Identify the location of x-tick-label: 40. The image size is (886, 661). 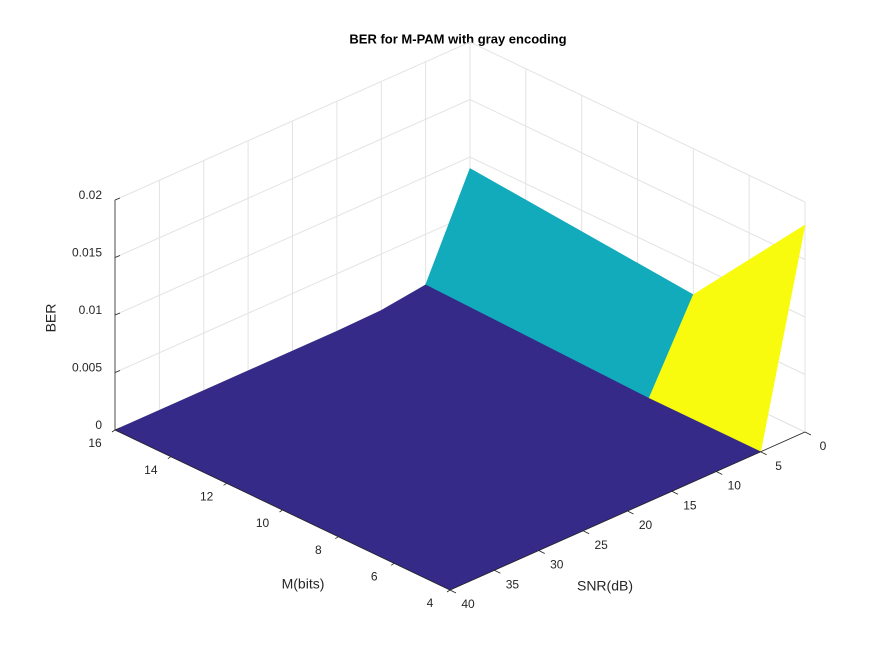
(468, 604).